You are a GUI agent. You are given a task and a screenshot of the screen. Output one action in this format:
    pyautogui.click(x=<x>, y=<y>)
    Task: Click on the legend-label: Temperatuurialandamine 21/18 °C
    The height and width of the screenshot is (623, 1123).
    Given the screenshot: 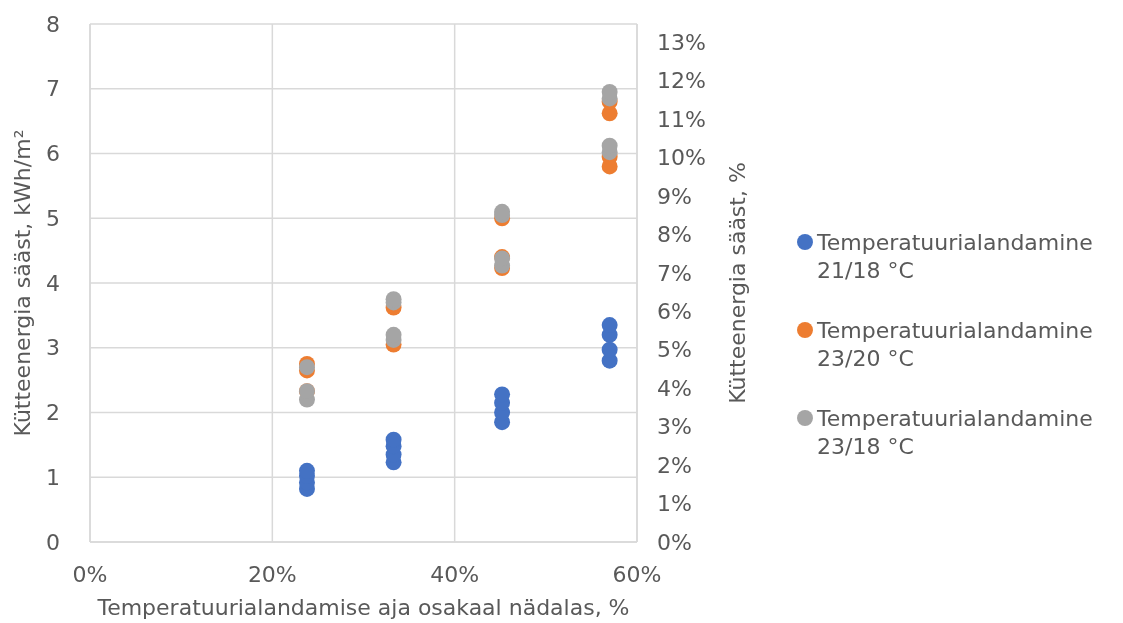 What is the action you would take?
    pyautogui.click(x=954, y=256)
    